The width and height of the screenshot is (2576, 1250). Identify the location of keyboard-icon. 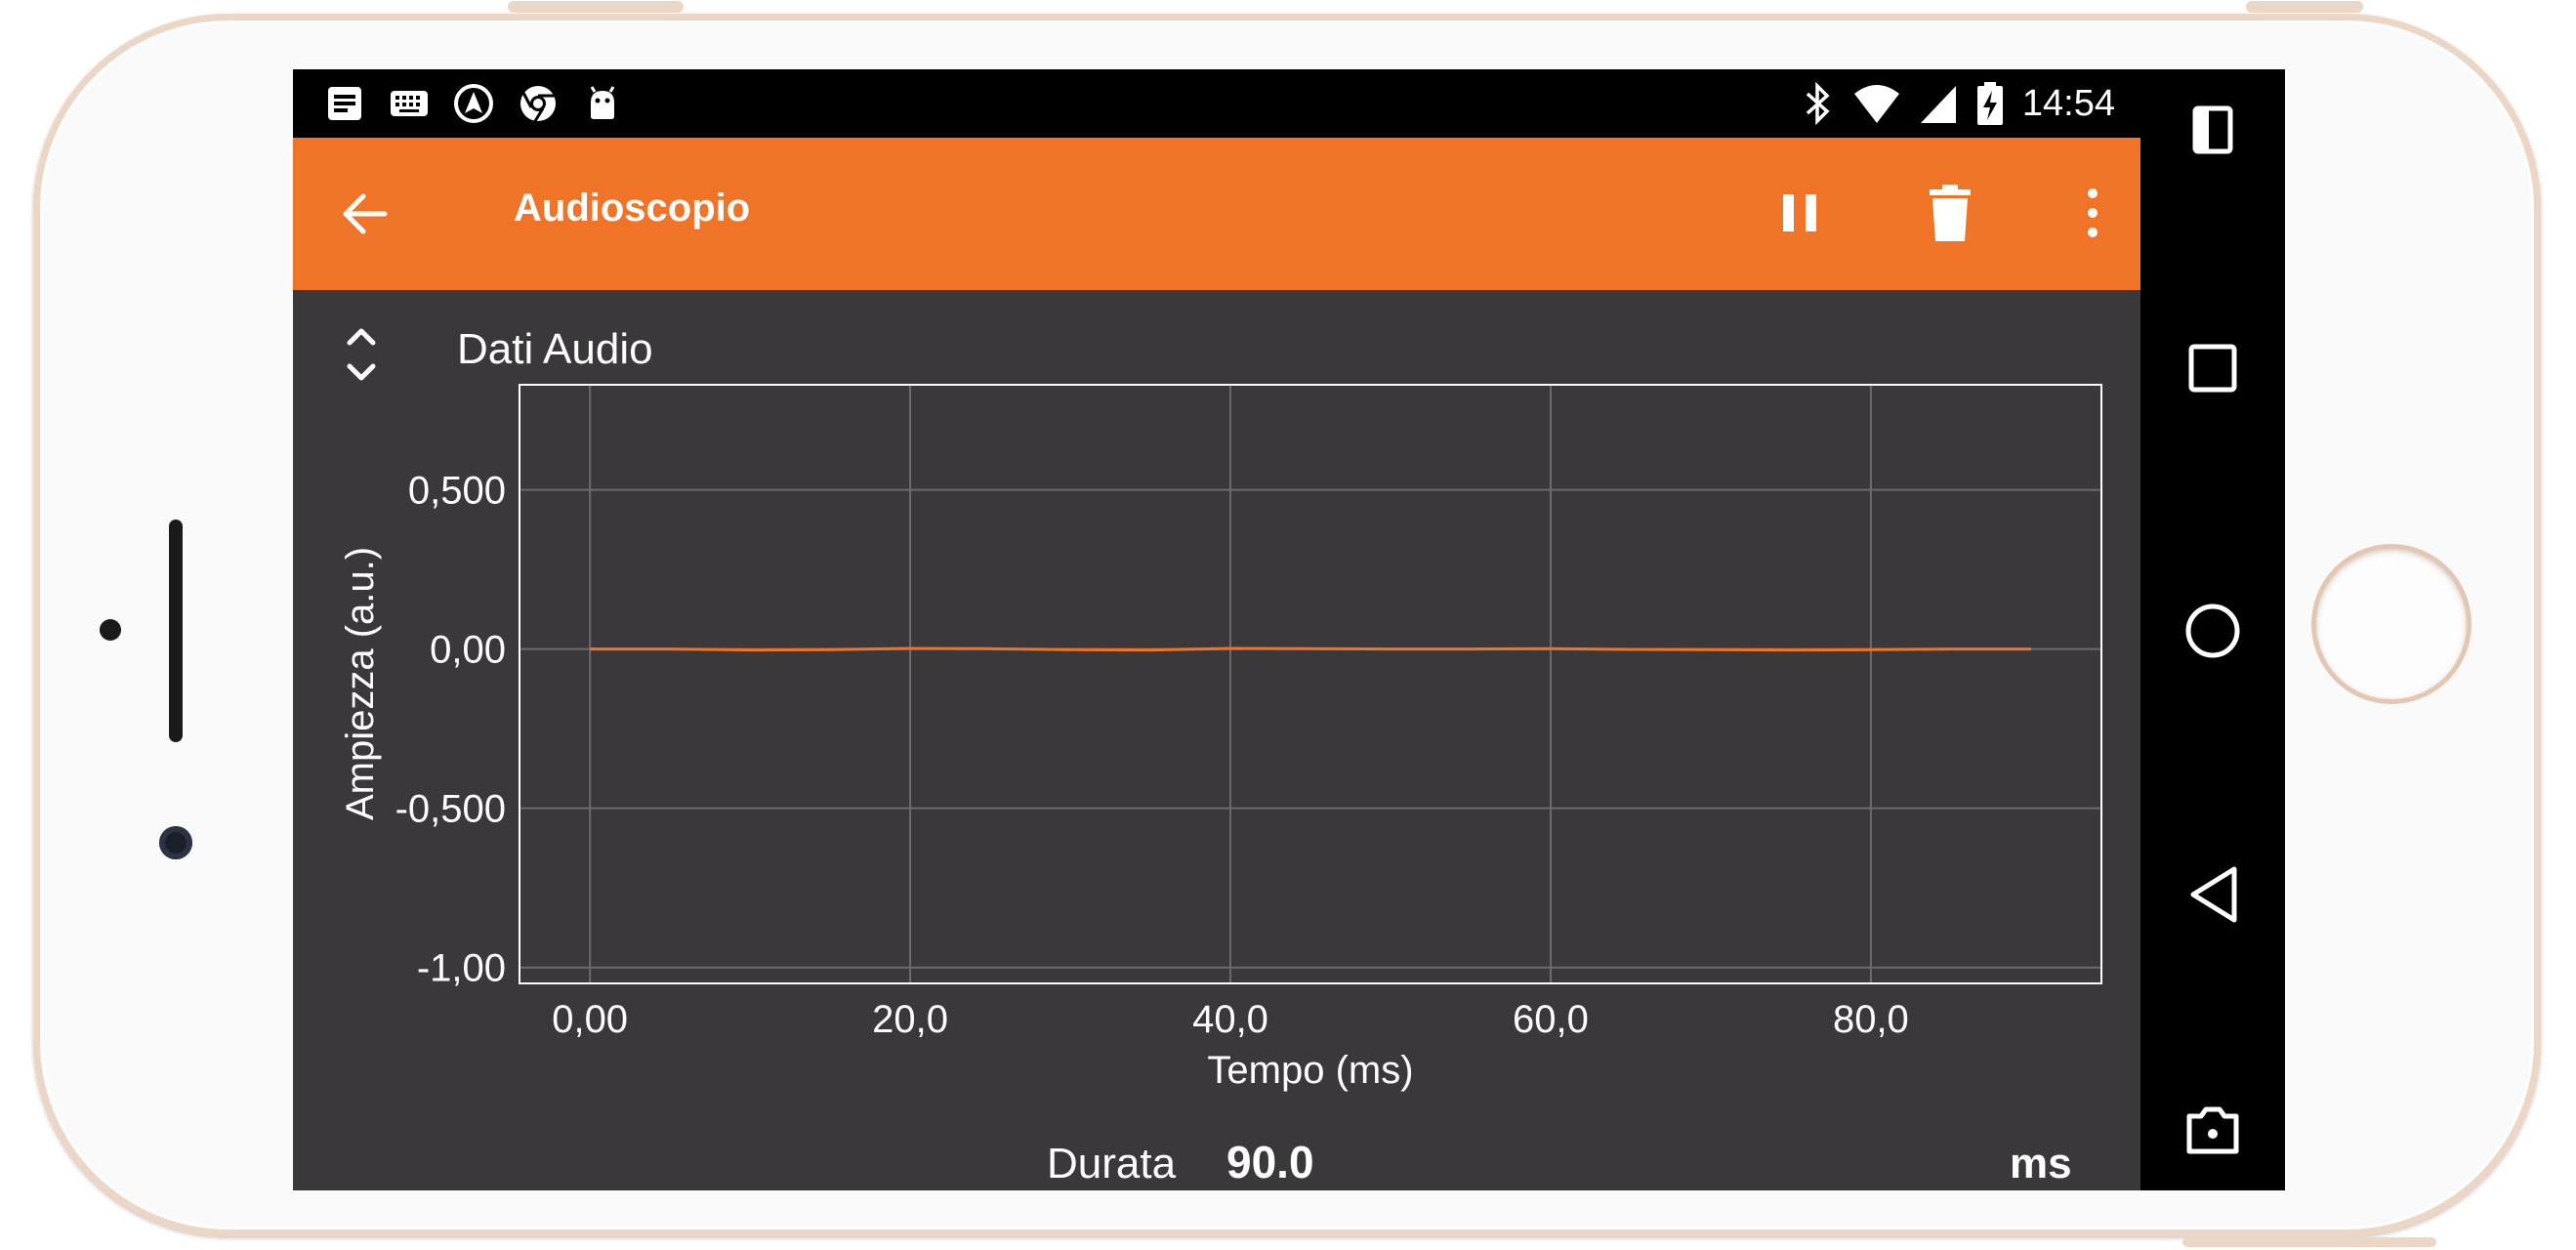
(409, 104).